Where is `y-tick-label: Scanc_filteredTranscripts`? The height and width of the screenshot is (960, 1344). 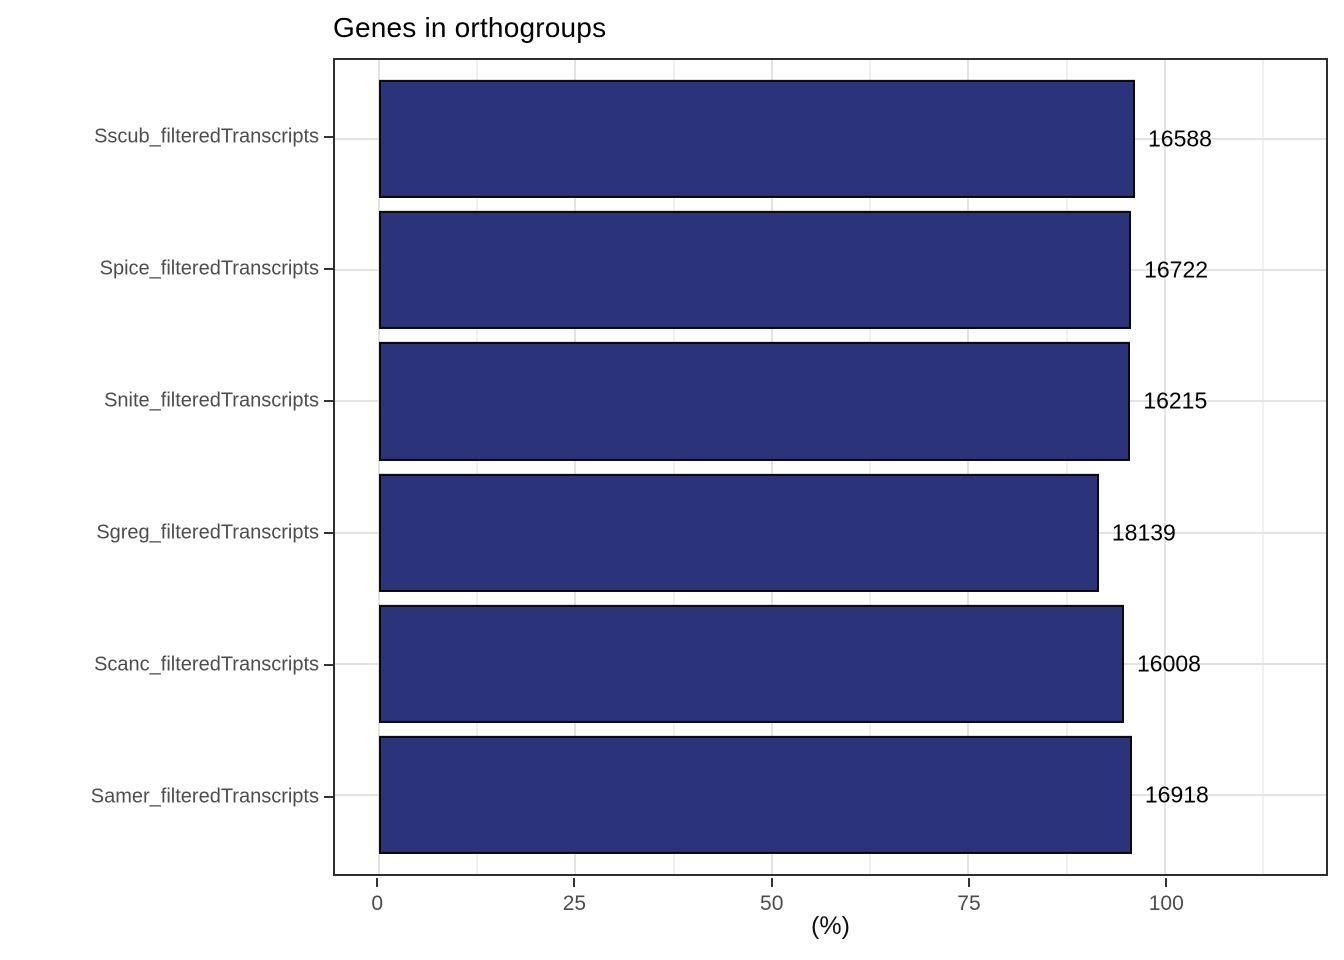 y-tick-label: Scanc_filteredTranscripts is located at coordinates (206, 664).